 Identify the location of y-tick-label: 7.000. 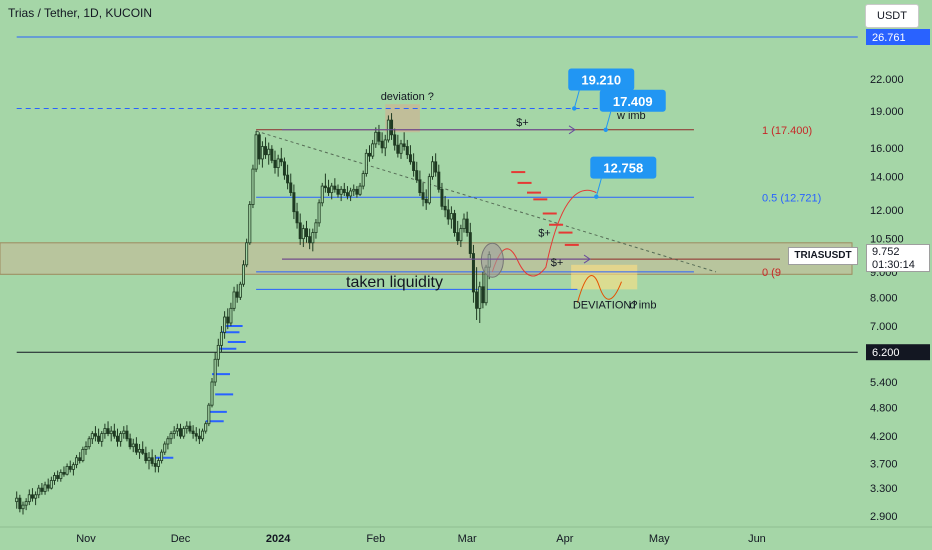
(884, 327).